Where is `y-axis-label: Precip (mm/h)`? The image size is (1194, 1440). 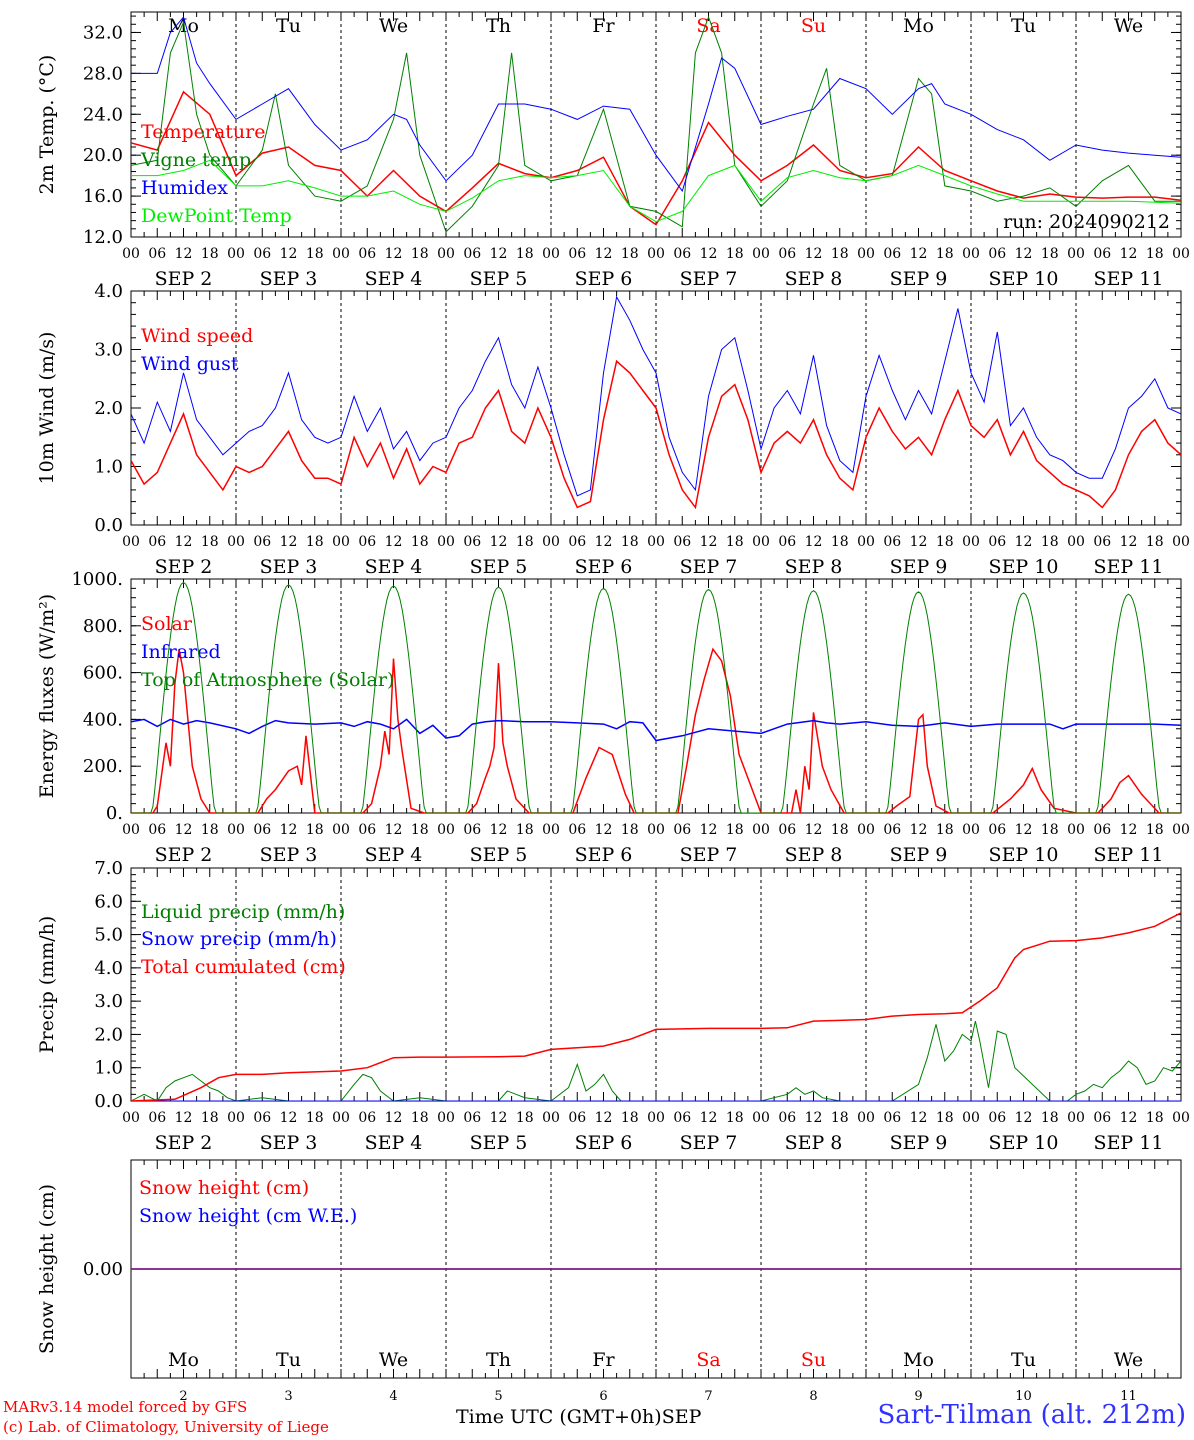 y-axis-label: Precip (mm/h) is located at coordinates (47, 985).